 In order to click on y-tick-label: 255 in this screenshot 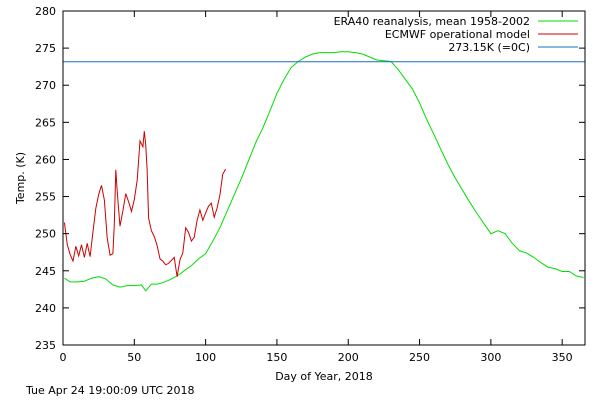, I will do `click(45, 197)`.